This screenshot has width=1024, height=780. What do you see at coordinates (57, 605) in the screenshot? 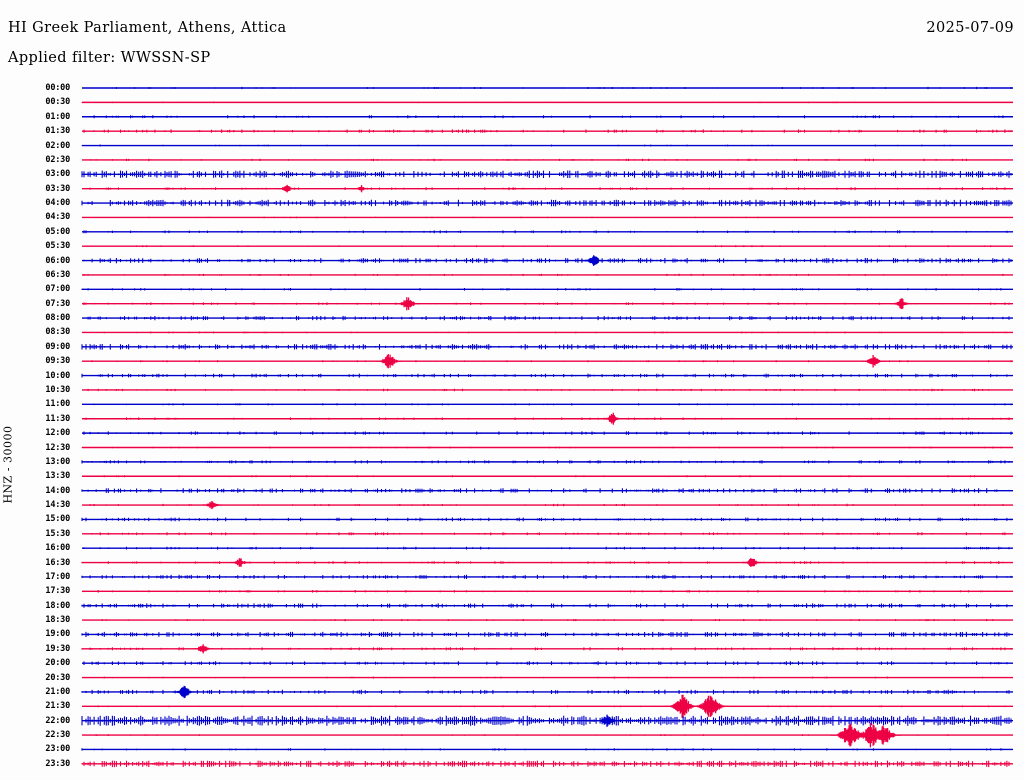
I see `time-axis-tick-label: 18:00` at bounding box center [57, 605].